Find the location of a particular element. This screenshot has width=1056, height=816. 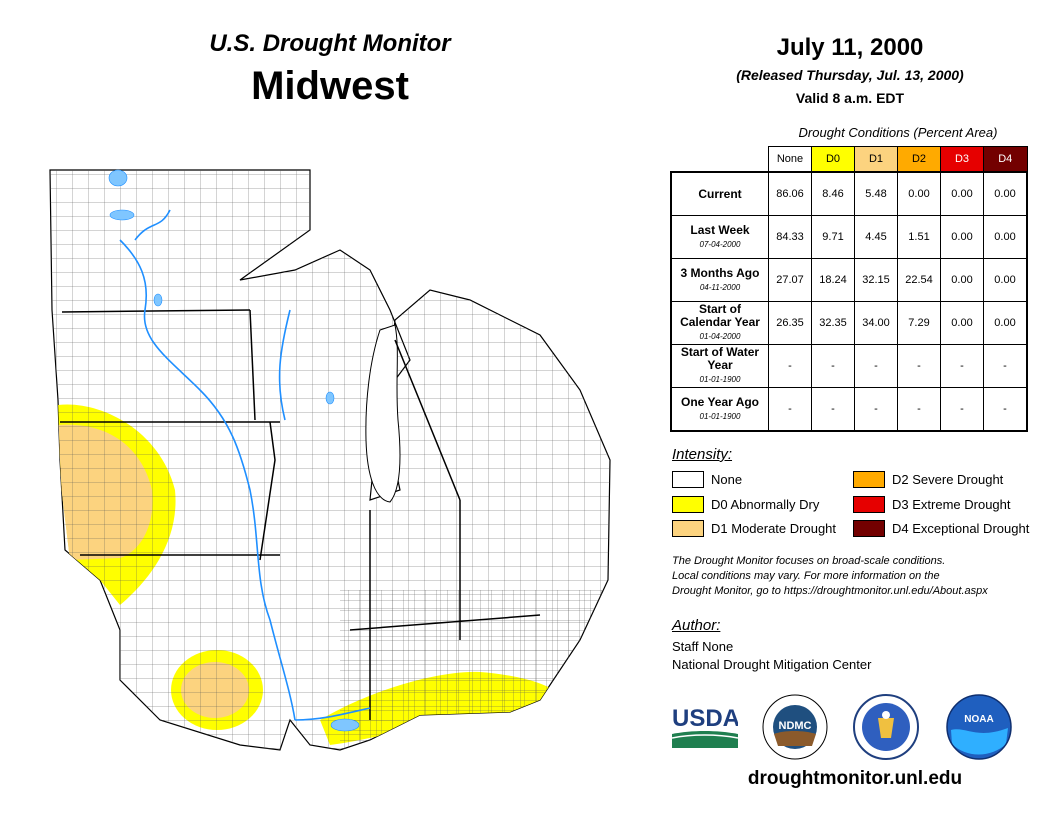

col-header: D3 is located at coordinates (962, 159).